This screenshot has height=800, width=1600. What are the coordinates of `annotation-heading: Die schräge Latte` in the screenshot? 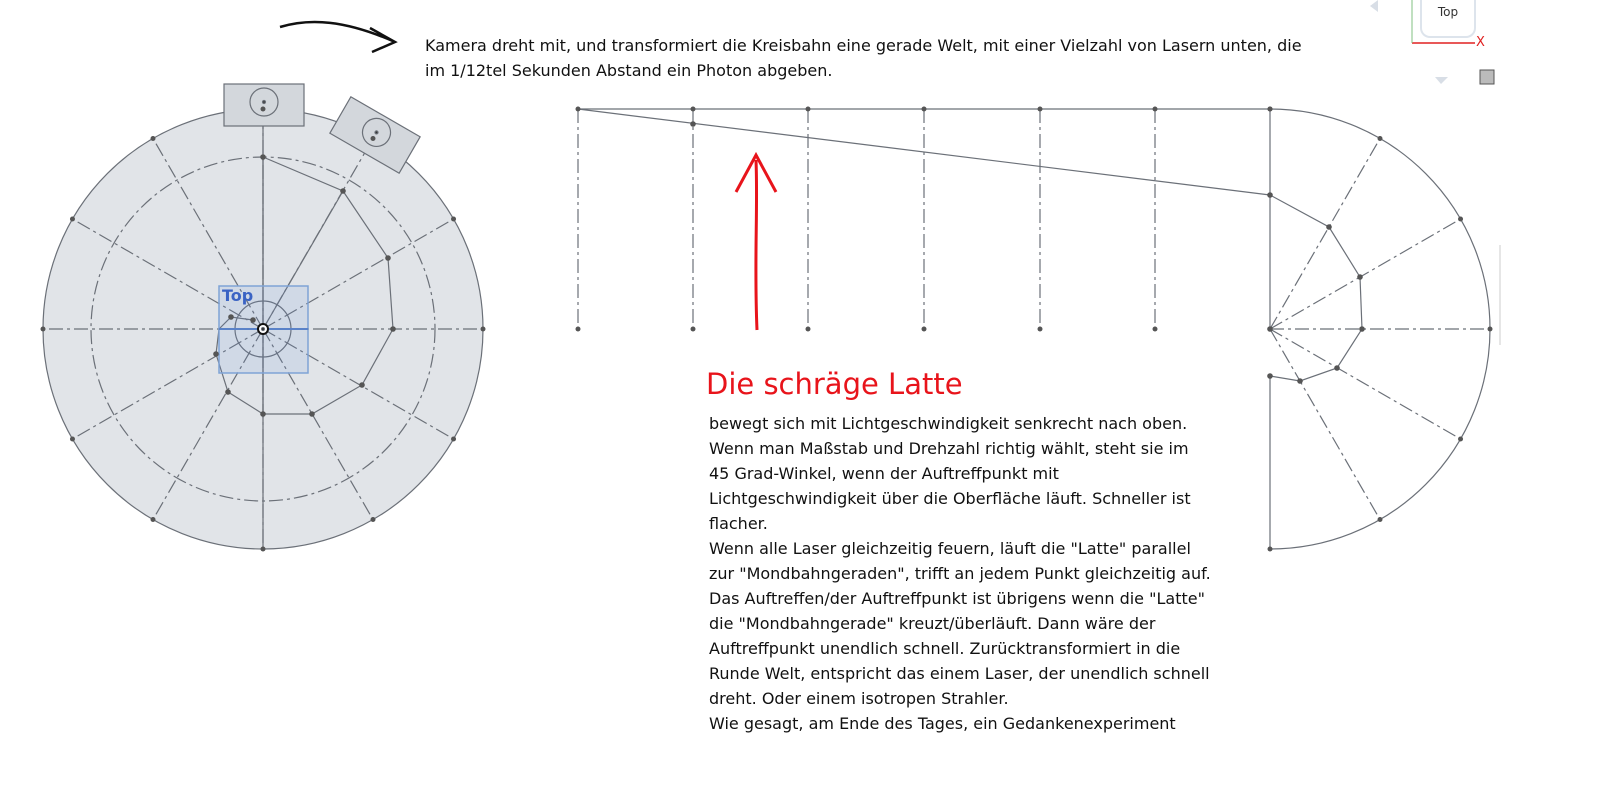 It's located at (834, 384).